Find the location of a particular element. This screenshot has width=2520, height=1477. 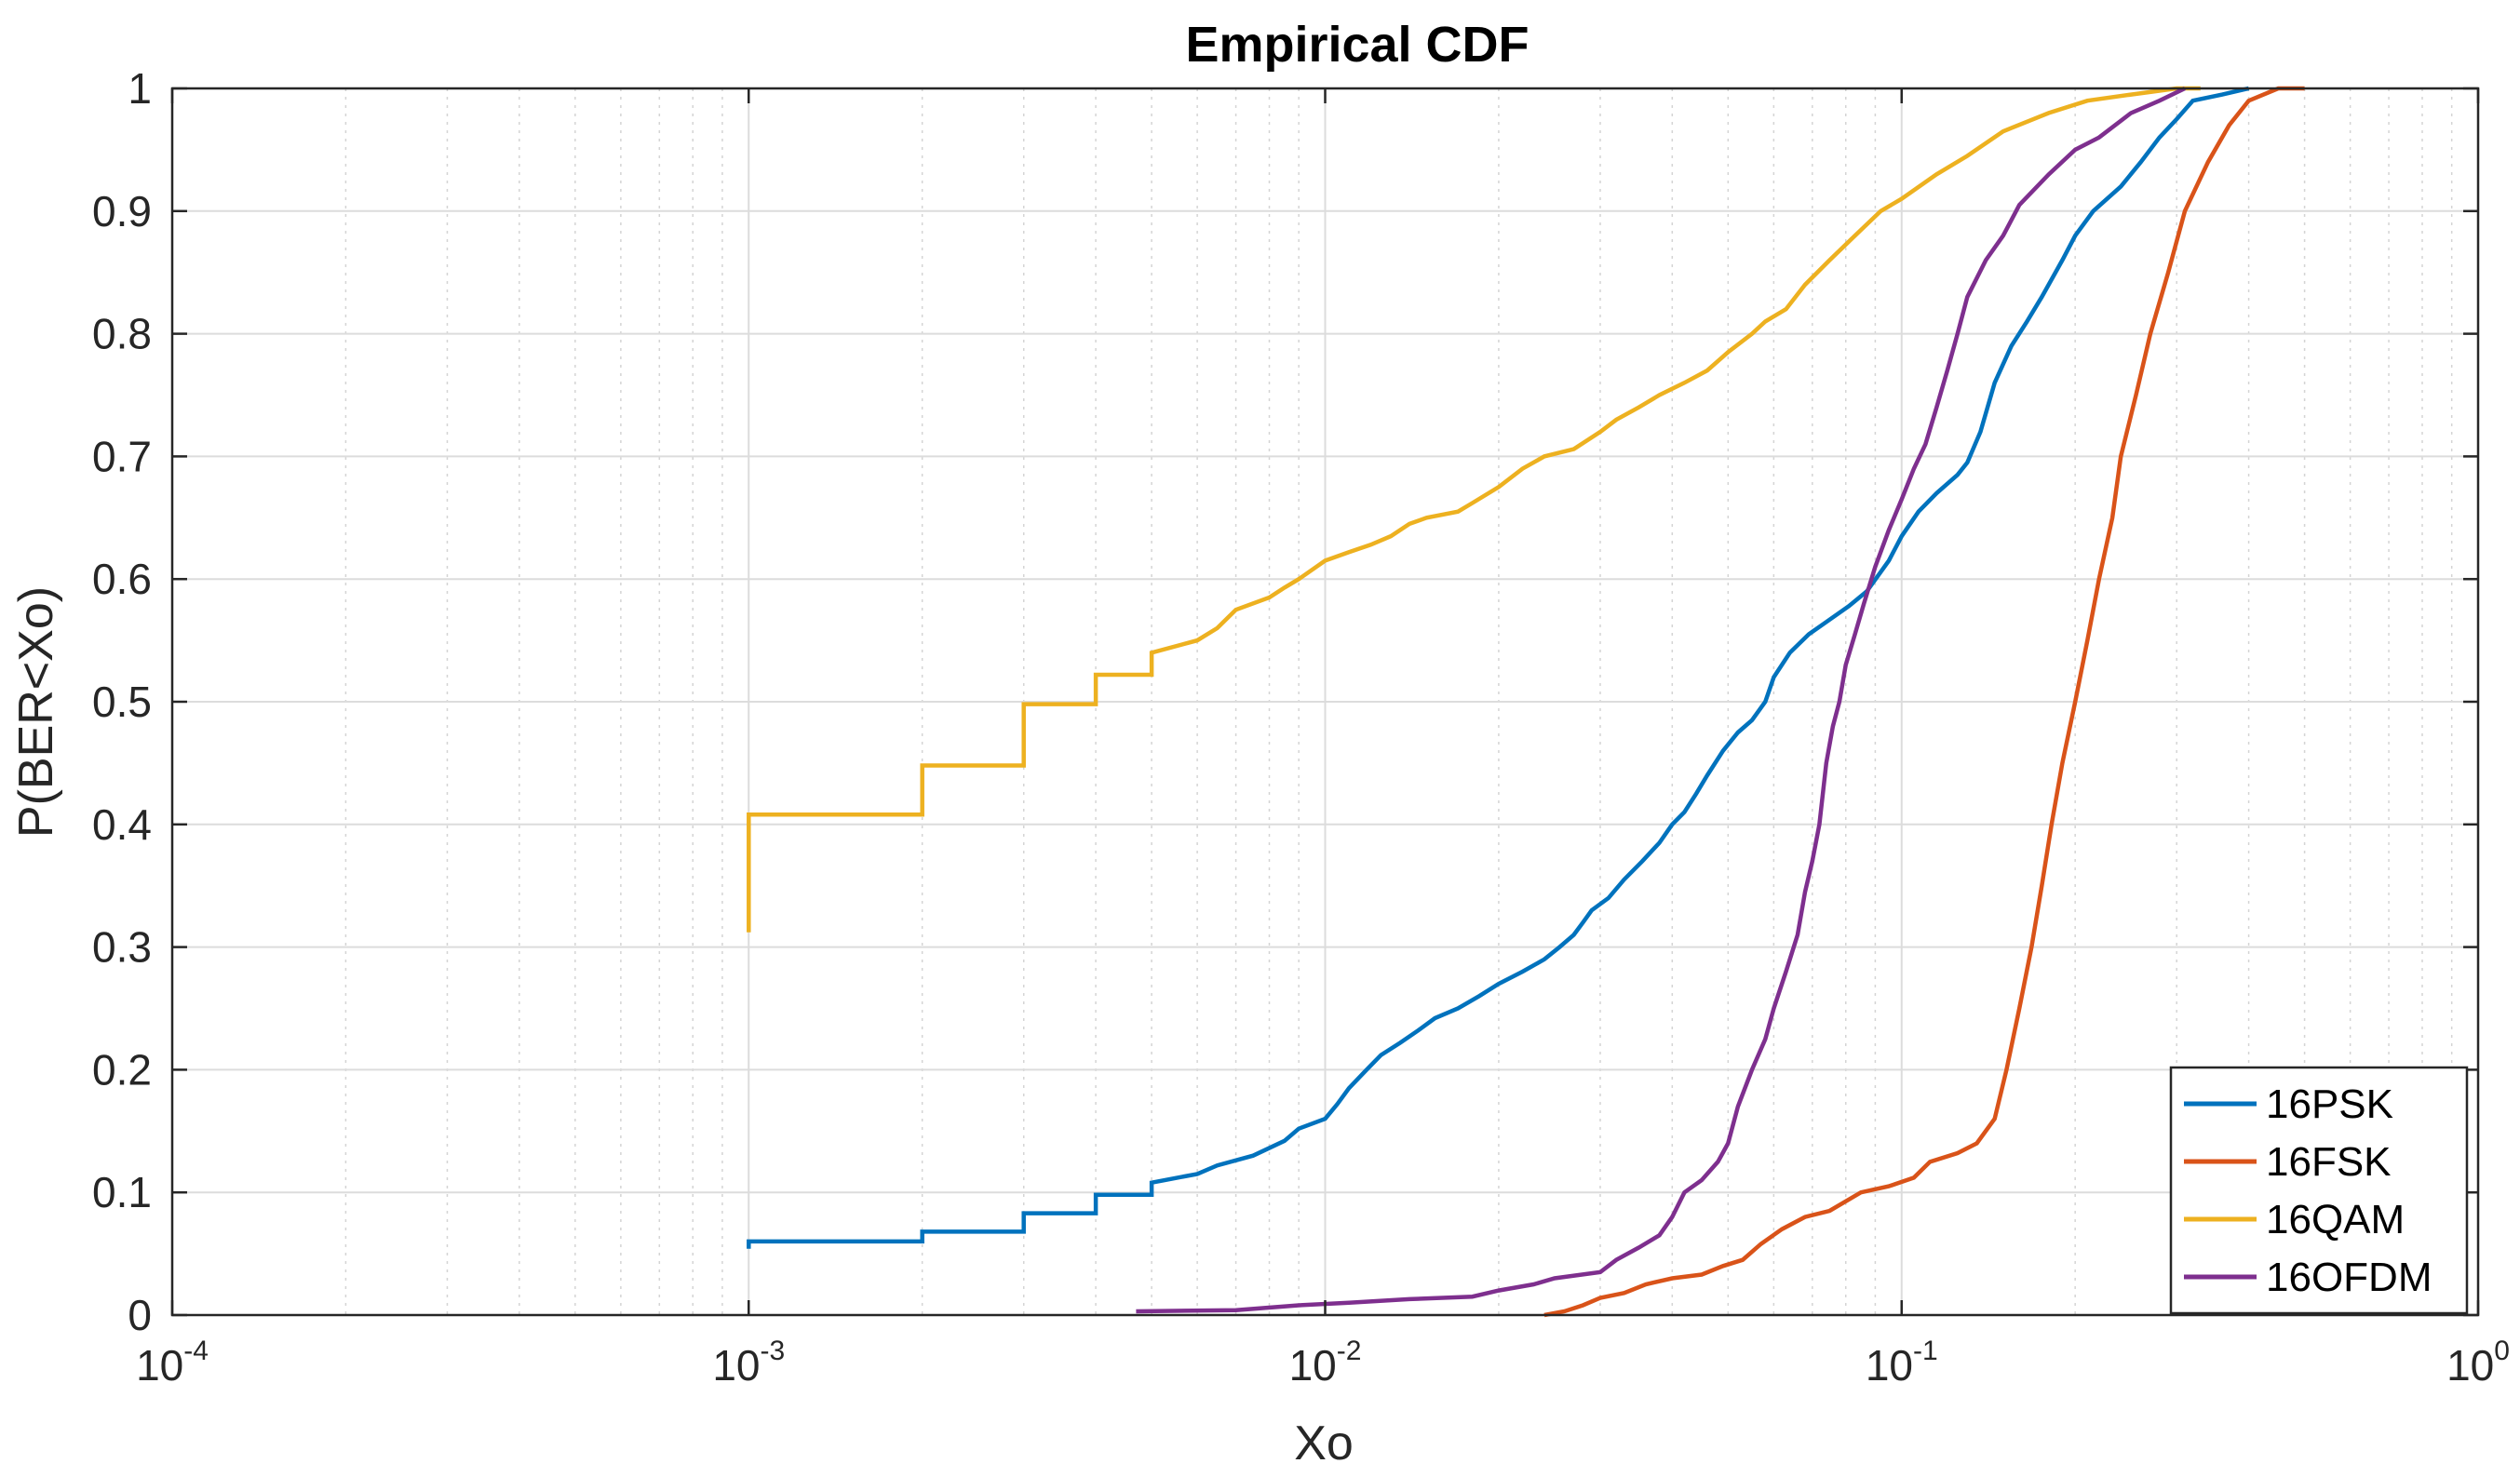

x-axis-title: Xo is located at coordinates (1324, 1443).